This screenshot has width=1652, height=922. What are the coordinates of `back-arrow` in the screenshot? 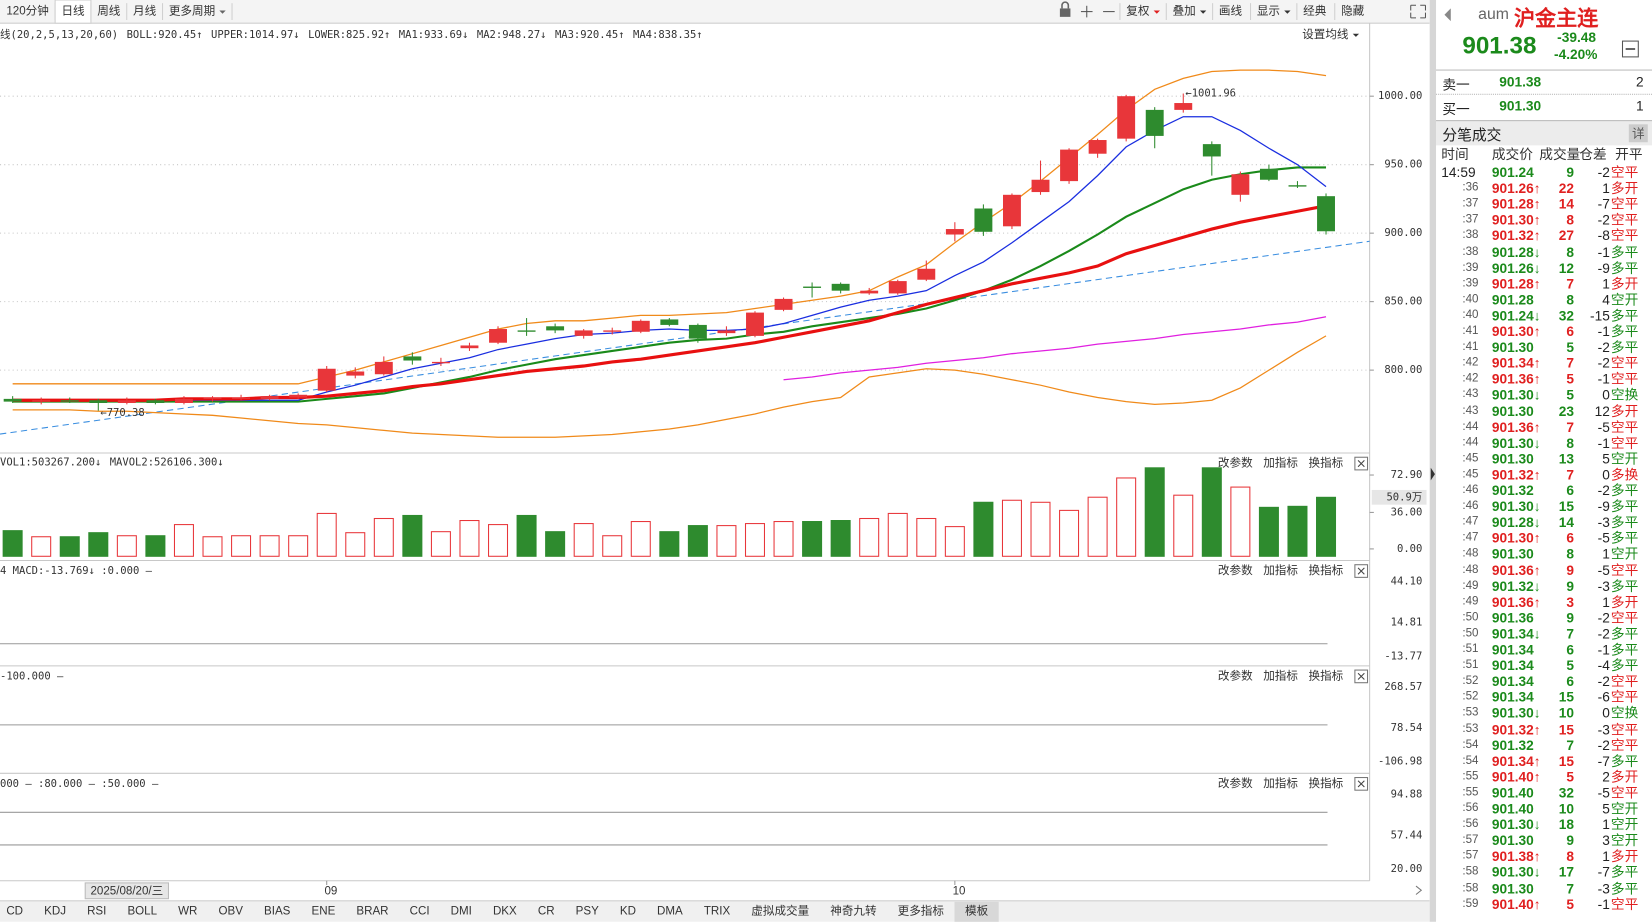 It's located at (1447, 14).